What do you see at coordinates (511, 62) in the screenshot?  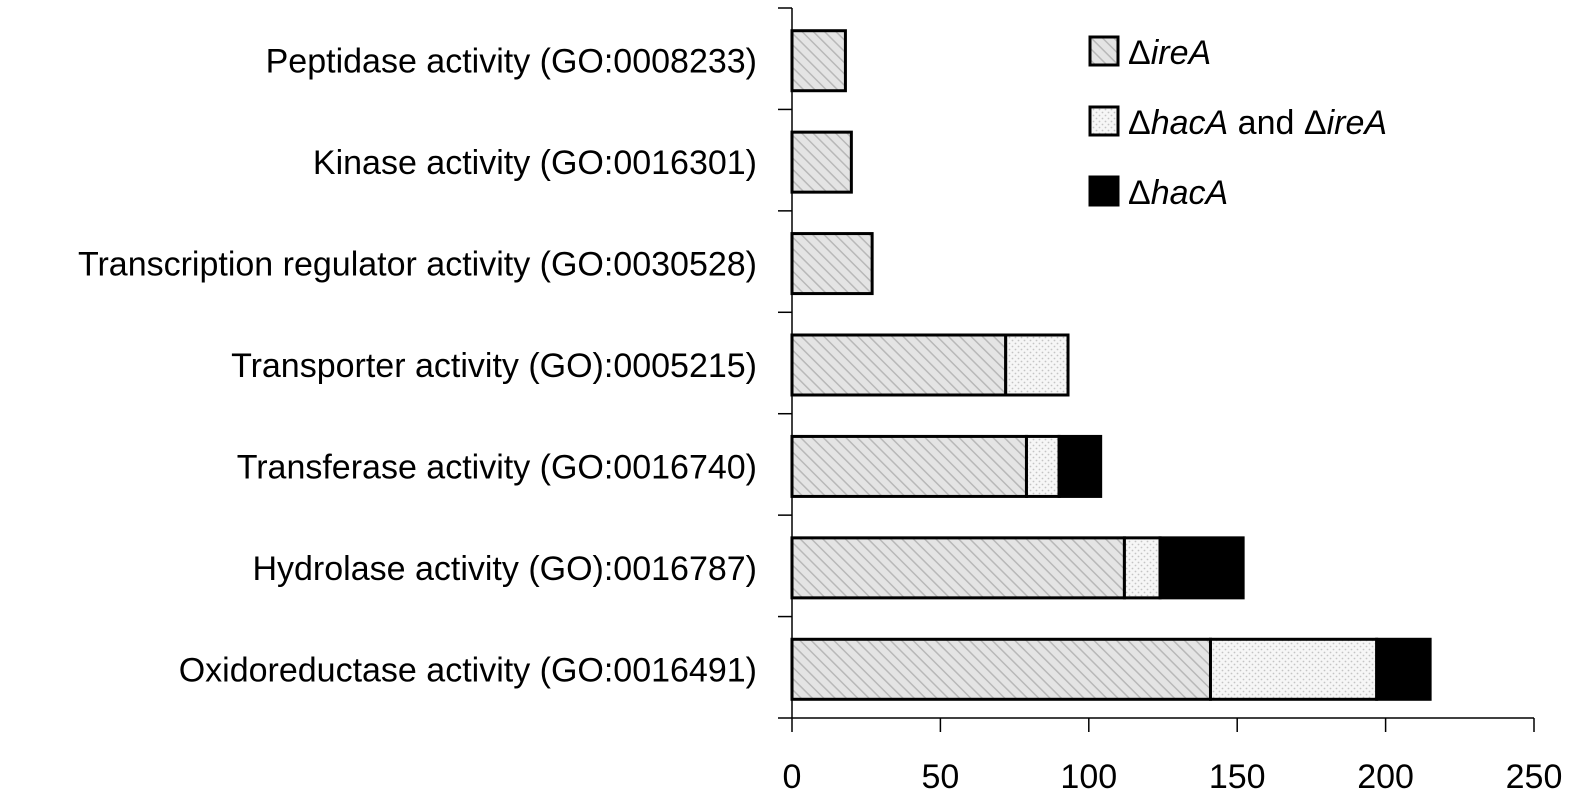 I see `category-label: Peptidase activity (GO:0008233)` at bounding box center [511, 62].